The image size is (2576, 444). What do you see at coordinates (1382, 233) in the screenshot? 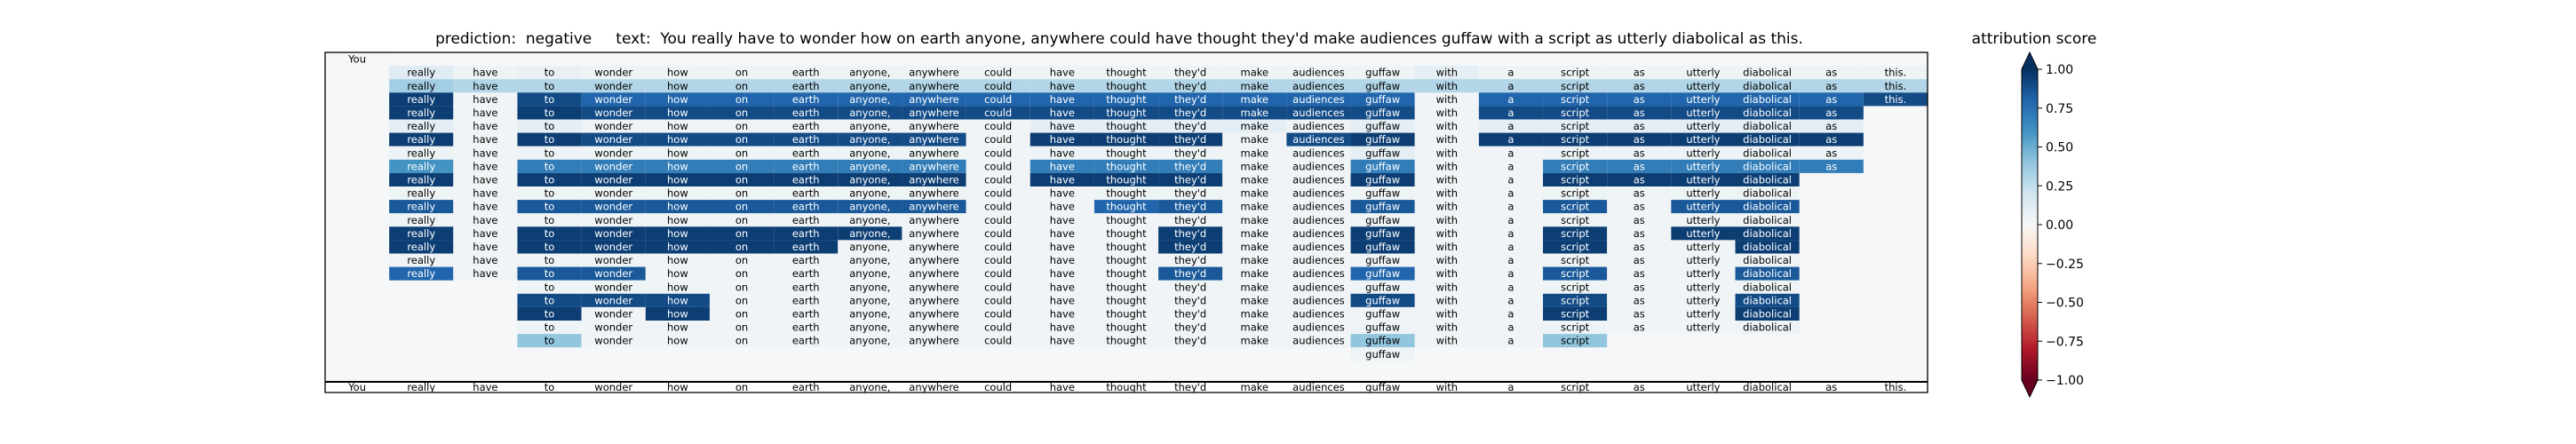
I see `cell-token-label: guffaw` at bounding box center [1382, 233].